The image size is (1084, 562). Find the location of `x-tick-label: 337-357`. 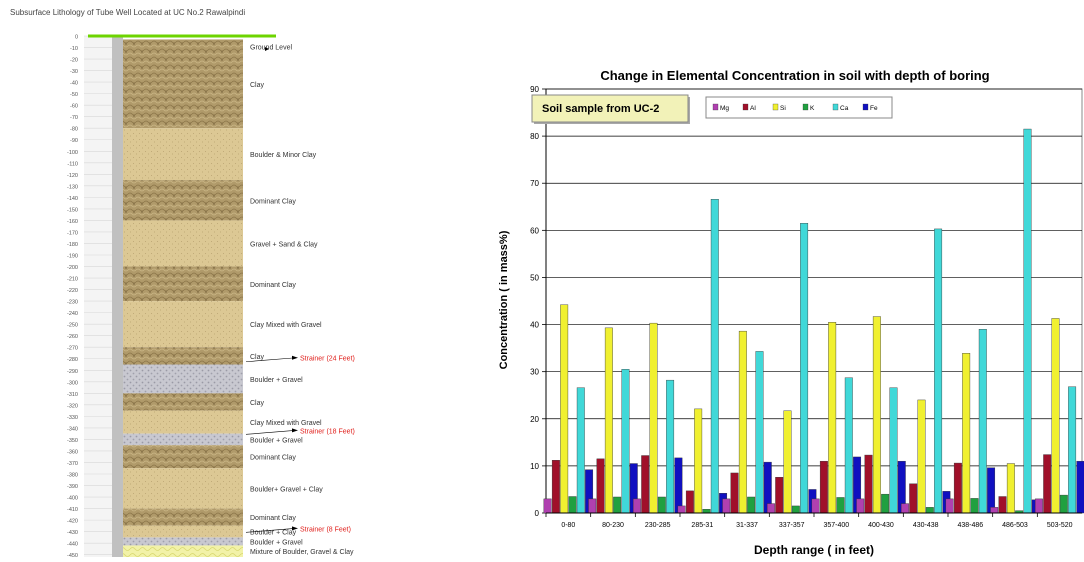

x-tick-label: 337-357 is located at coordinates (792, 525).